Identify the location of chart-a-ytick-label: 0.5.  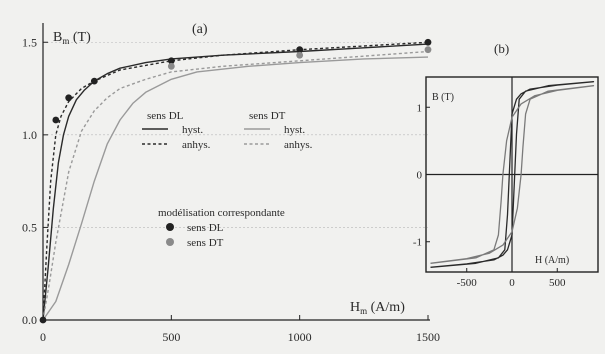
(29, 227).